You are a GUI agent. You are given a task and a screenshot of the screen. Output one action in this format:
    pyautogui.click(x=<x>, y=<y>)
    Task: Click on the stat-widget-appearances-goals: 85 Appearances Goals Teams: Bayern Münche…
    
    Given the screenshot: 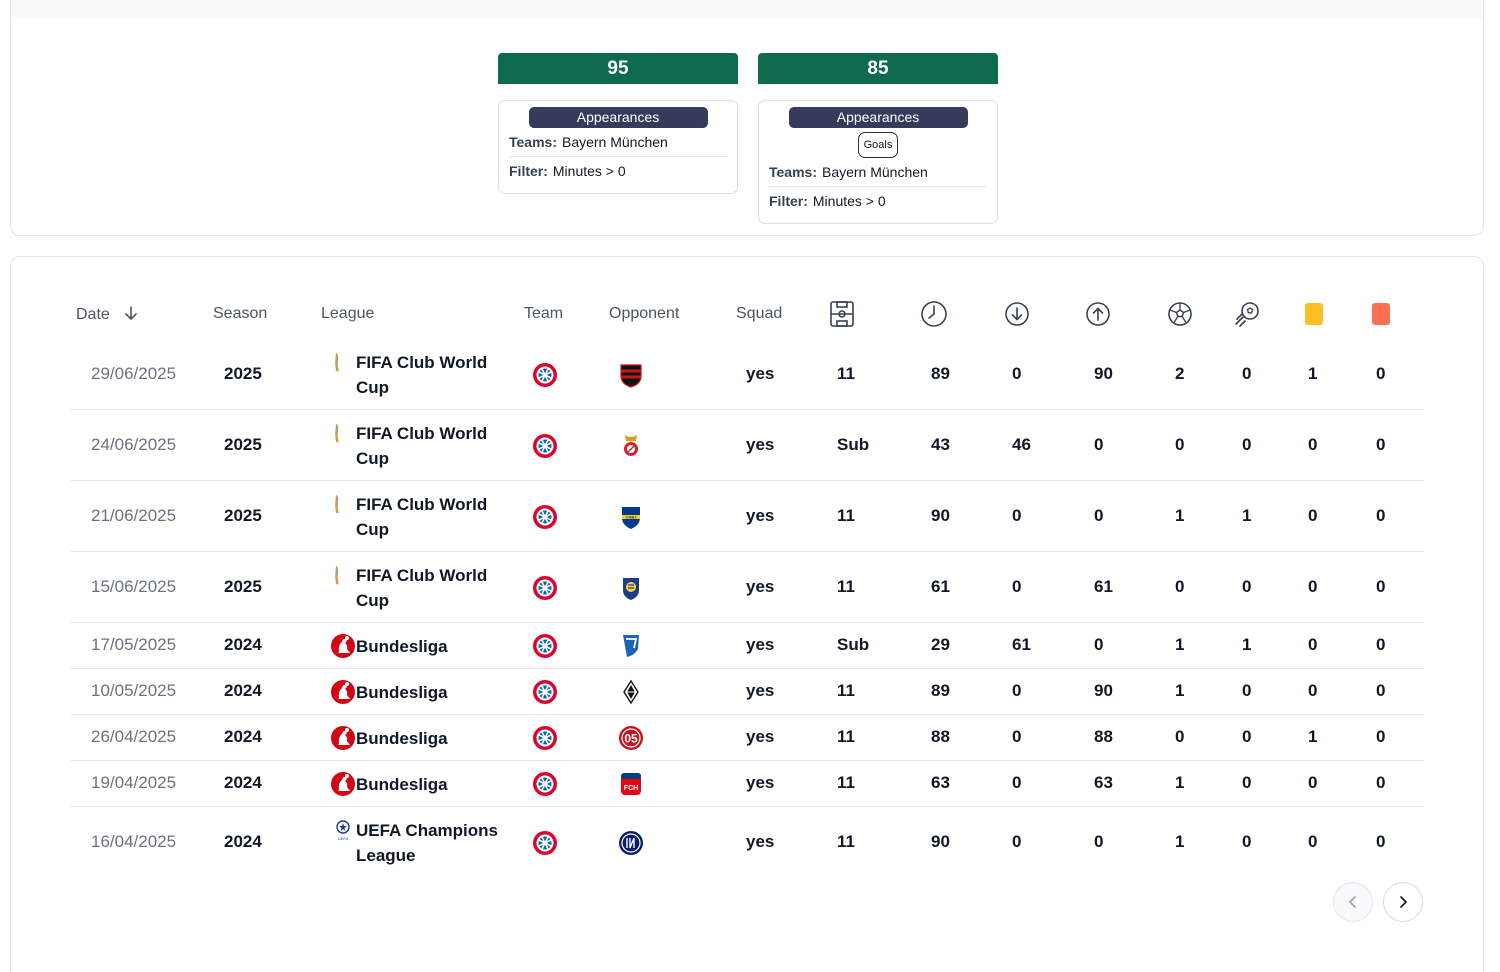 What is the action you would take?
    pyautogui.click(x=878, y=138)
    